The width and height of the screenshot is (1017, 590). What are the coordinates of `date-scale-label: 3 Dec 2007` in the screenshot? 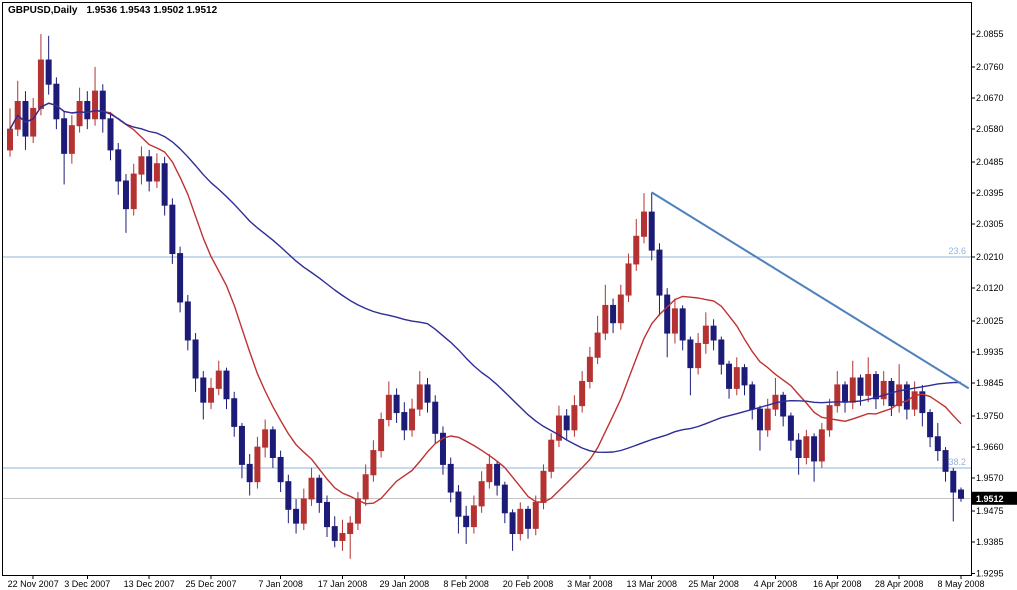 It's located at (87, 584).